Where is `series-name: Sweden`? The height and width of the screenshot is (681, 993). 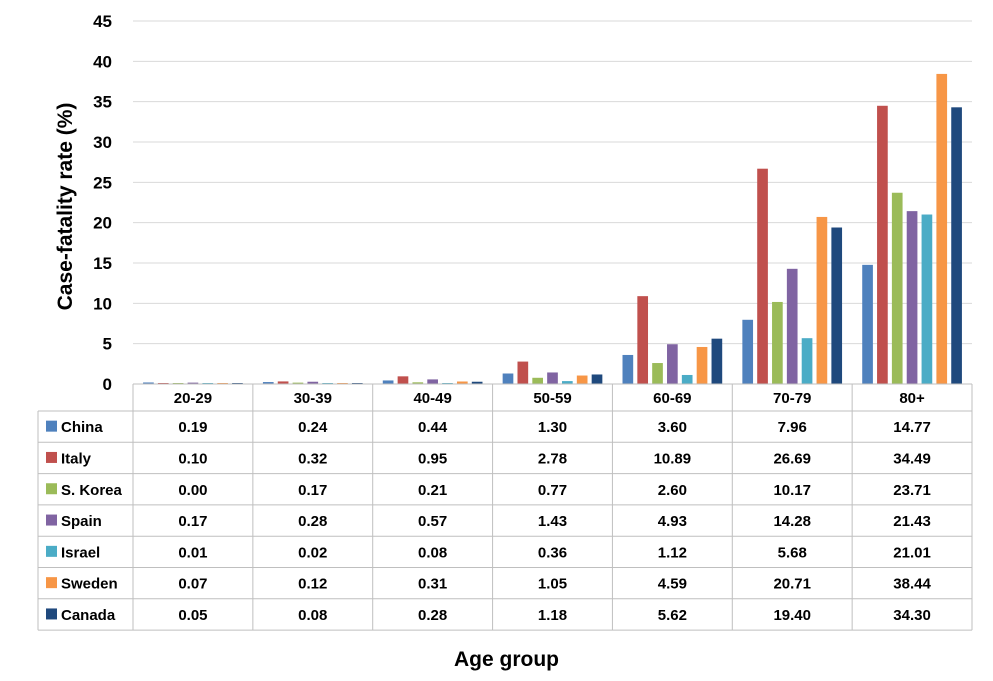 series-name: Sweden is located at coordinates (89, 584).